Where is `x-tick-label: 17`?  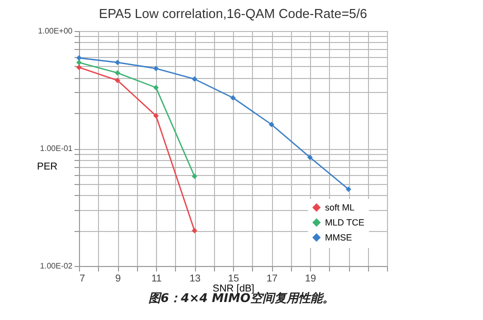 x-tick-label: 17 is located at coordinates (272, 279).